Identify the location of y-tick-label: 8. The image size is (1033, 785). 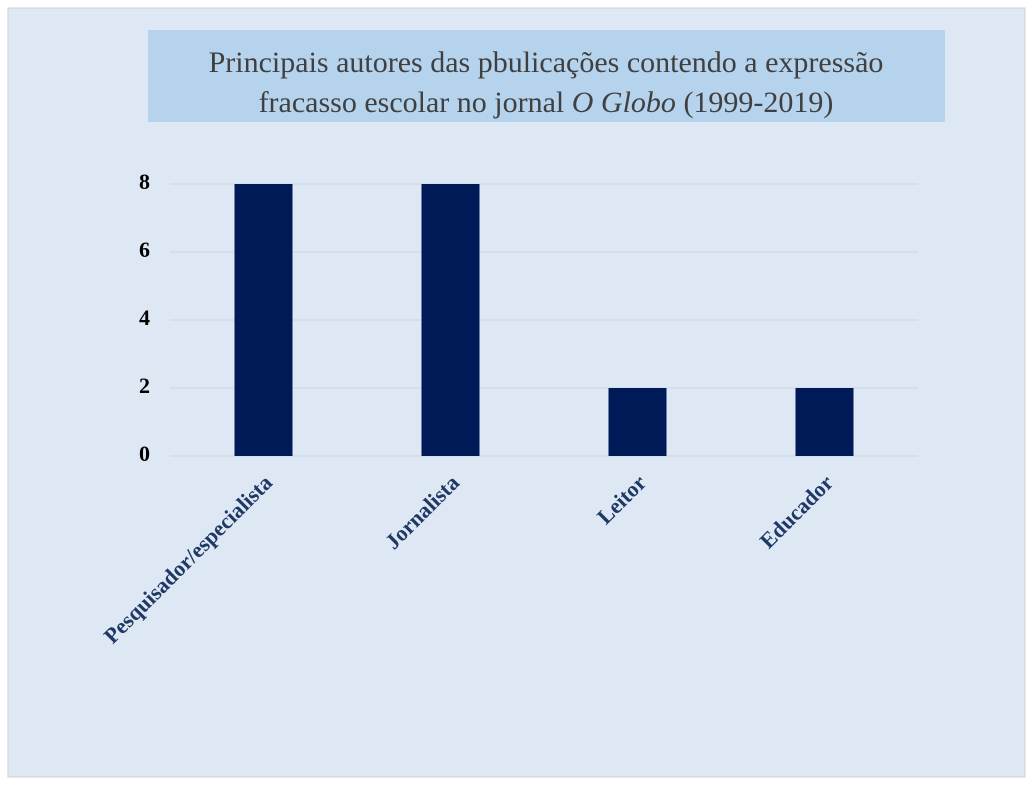
(144, 181).